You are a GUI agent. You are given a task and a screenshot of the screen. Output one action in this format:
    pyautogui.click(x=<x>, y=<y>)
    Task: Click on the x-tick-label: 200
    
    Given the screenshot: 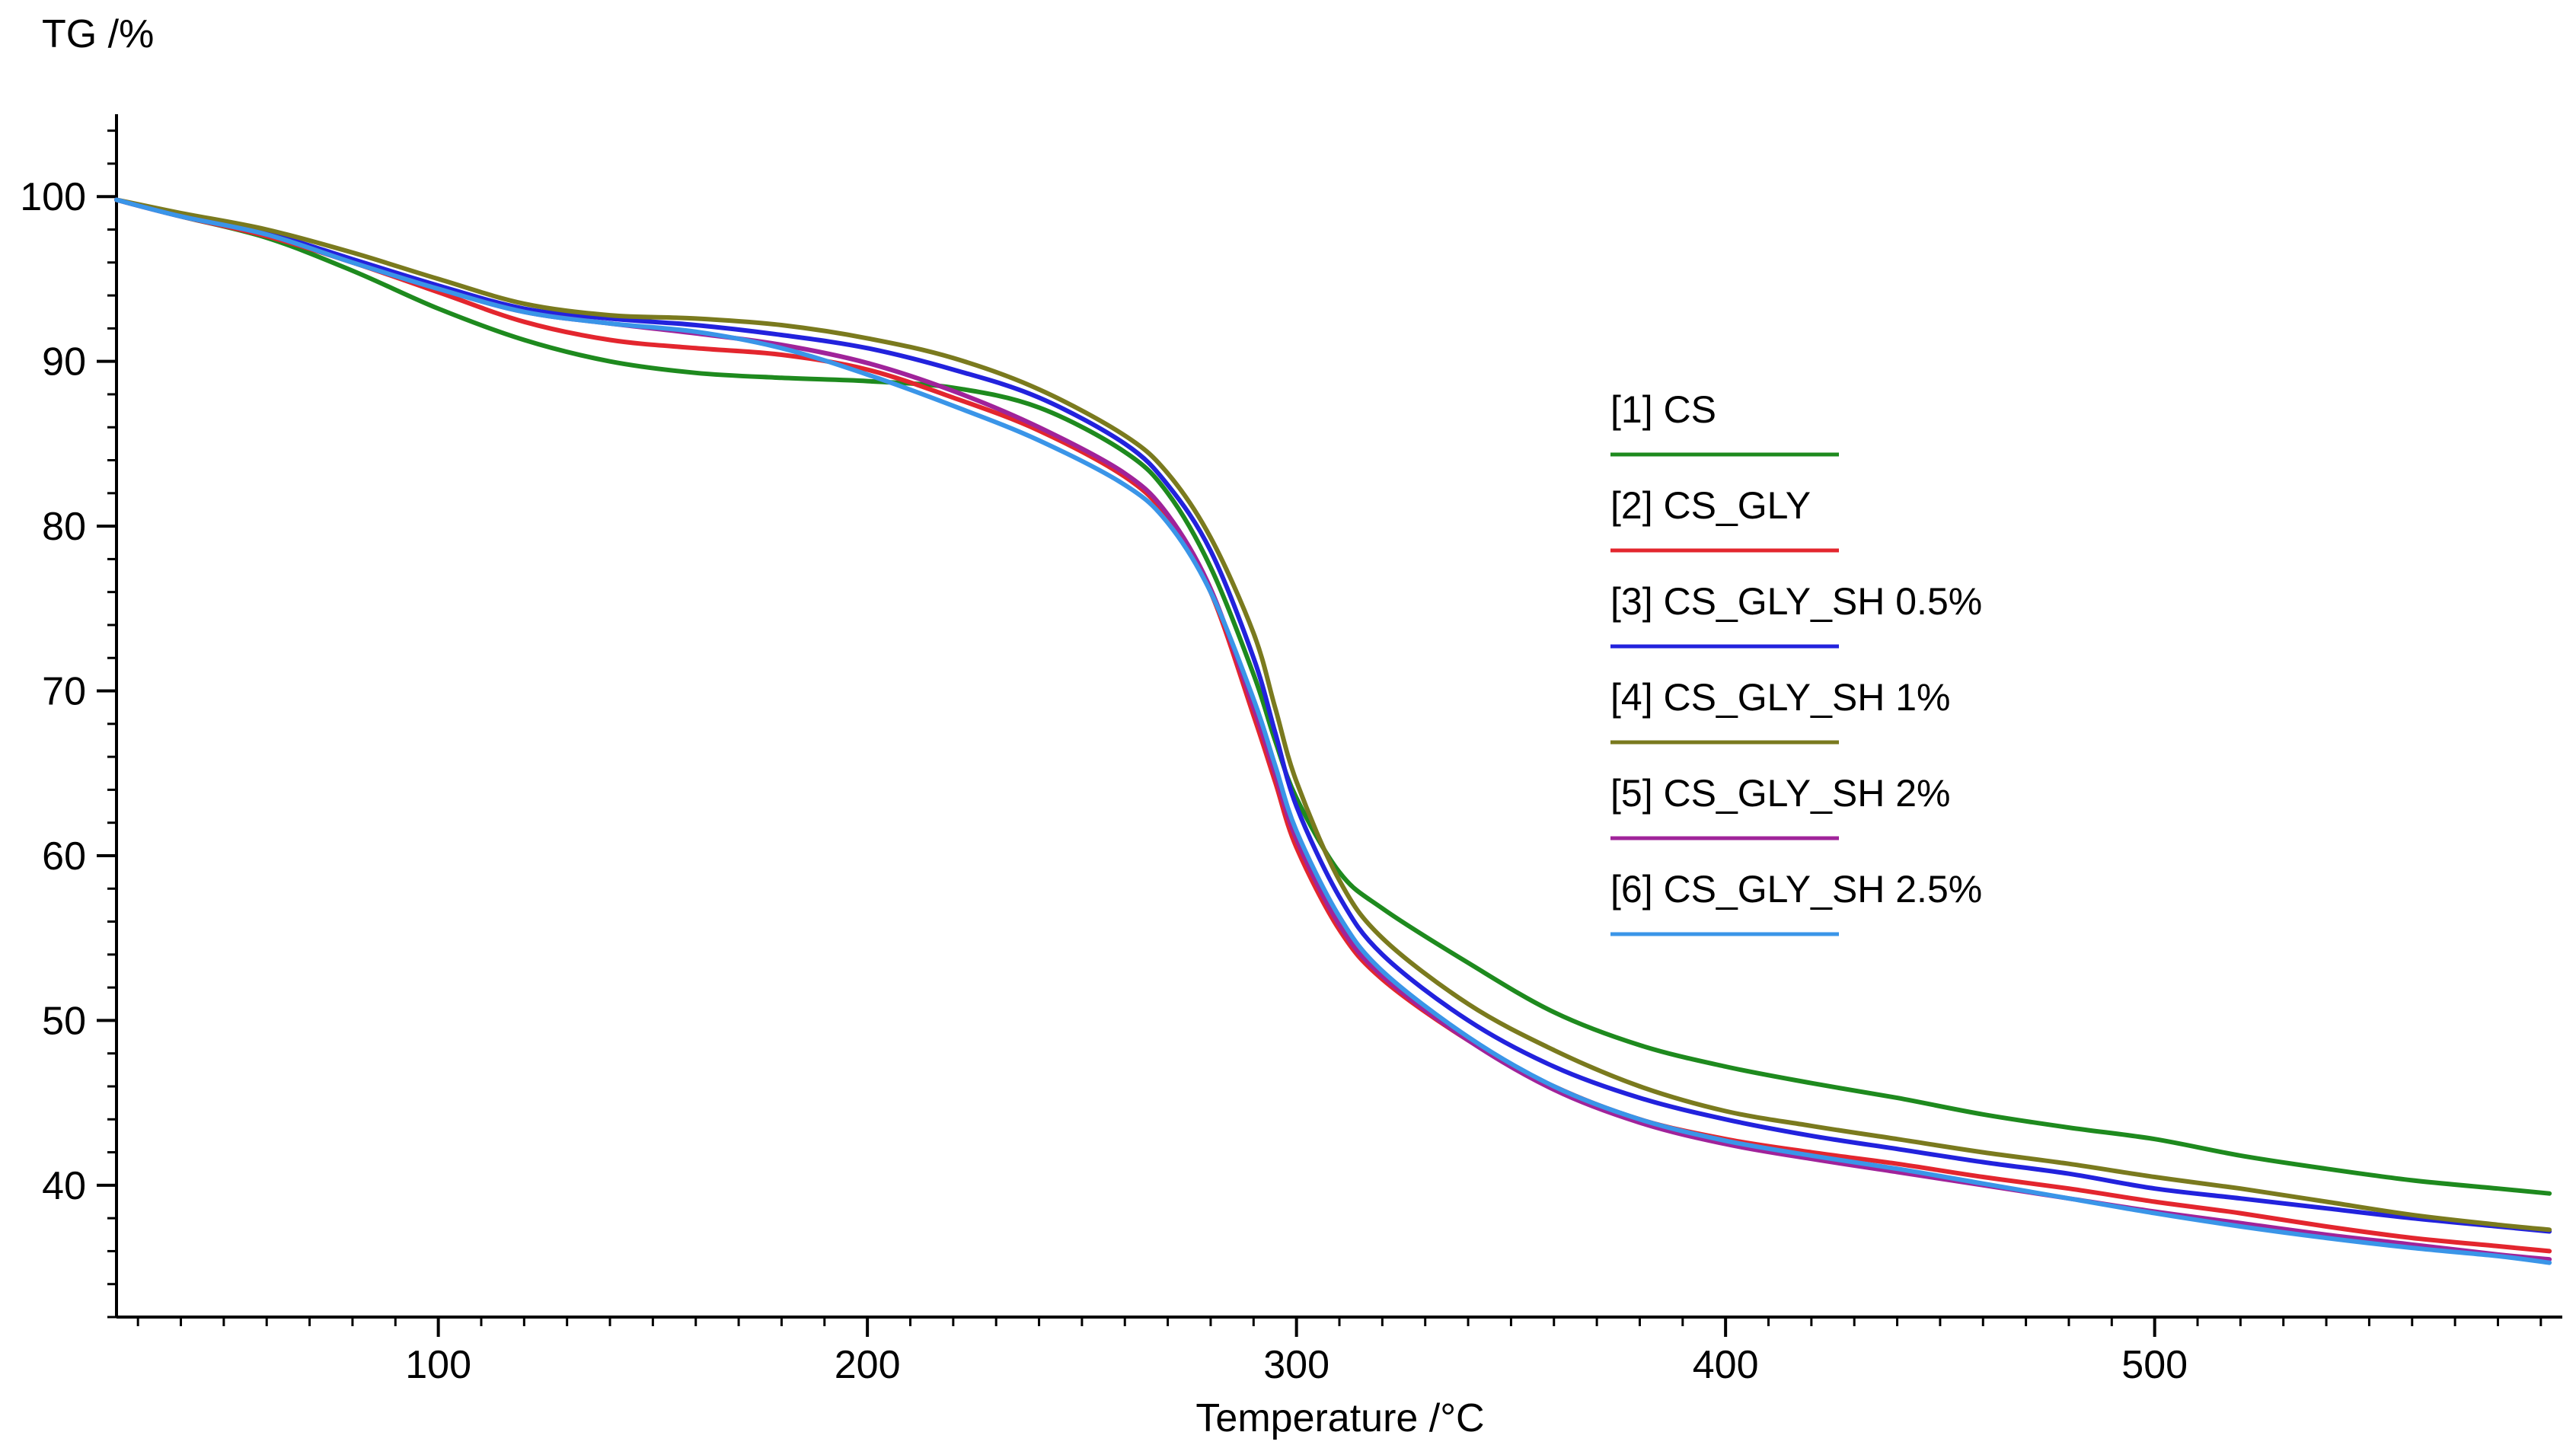 What is the action you would take?
    pyautogui.click(x=868, y=1365)
    